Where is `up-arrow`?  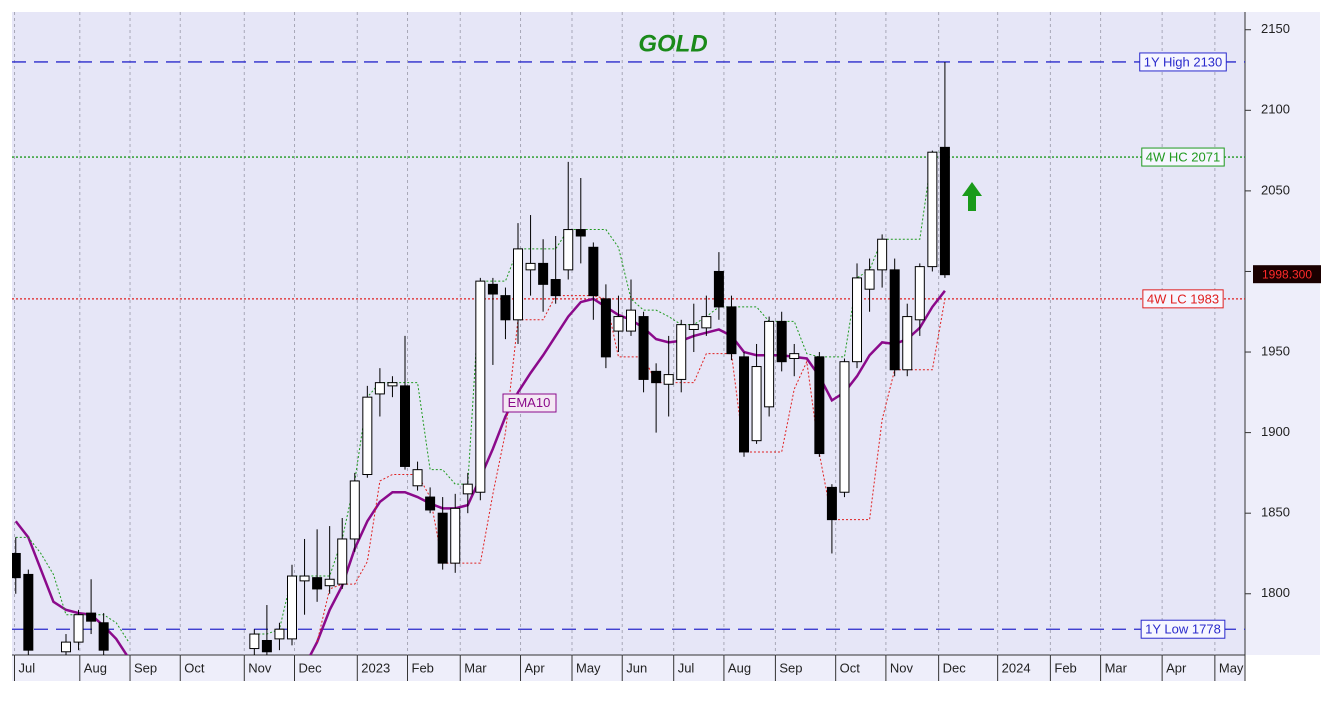
up-arrow is located at coordinates (972, 196).